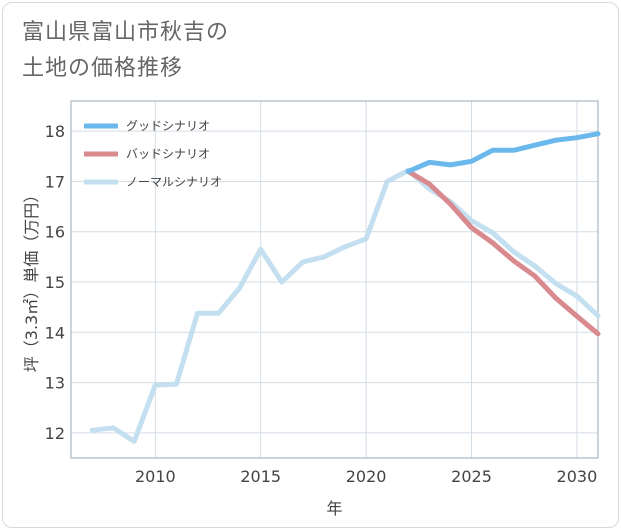 This screenshot has width=621, height=532. Describe the element at coordinates (55, 232) in the screenshot. I see `y-tick-label-16: 16` at that location.